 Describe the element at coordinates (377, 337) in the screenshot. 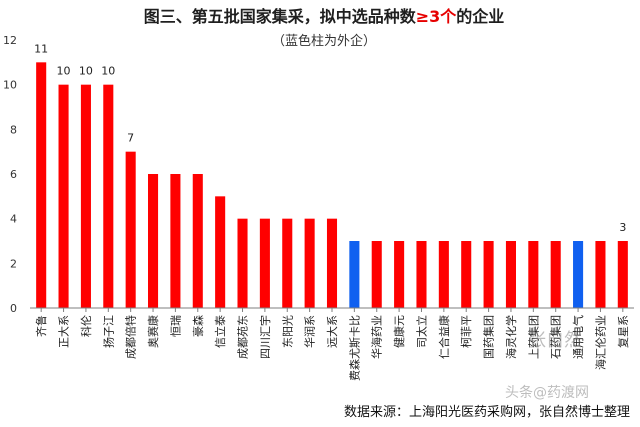

I see `x-tick-label: 华海药业` at that location.